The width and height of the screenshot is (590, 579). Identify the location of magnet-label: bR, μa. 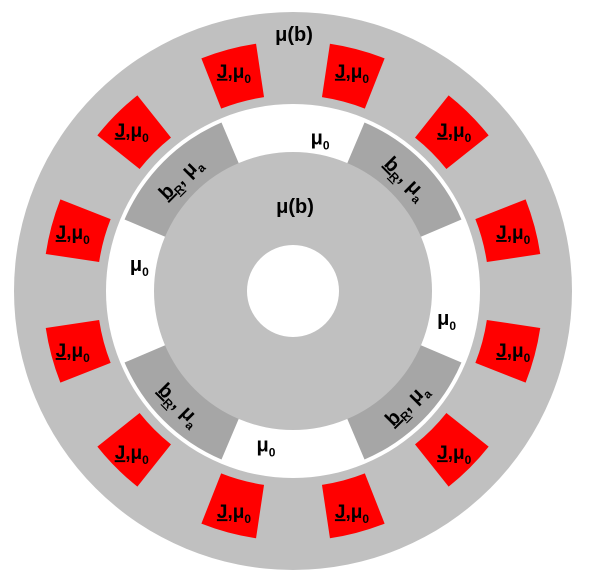
(408, 406).